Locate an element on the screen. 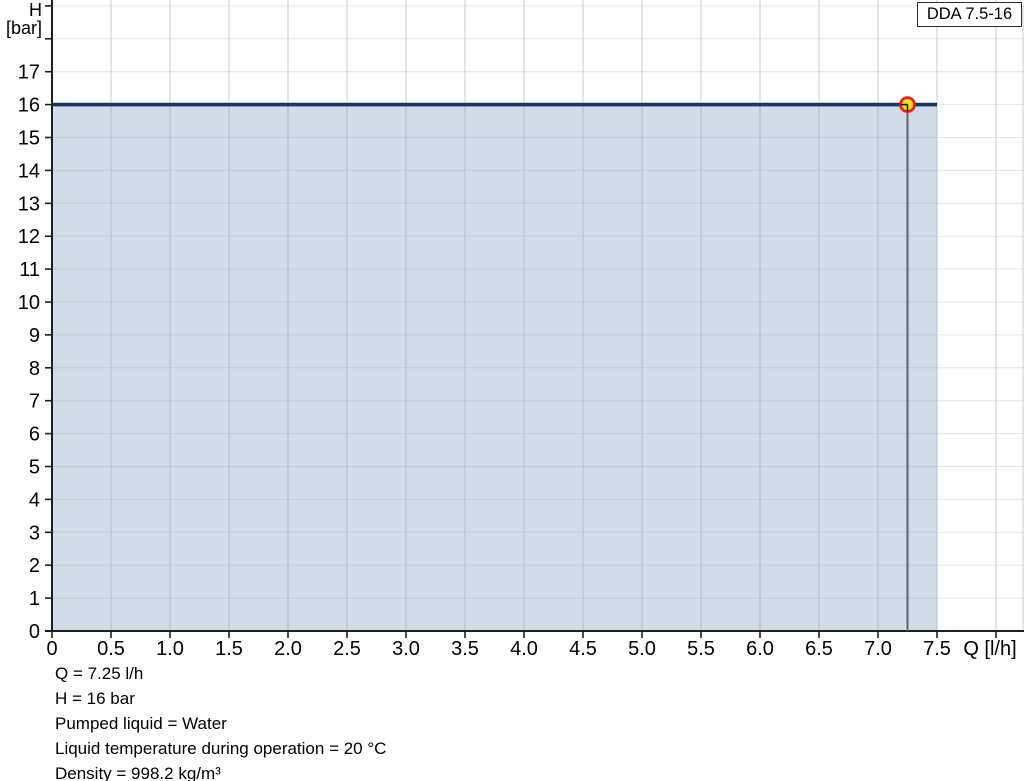  x-tick-label: 7.0 is located at coordinates (878, 649).